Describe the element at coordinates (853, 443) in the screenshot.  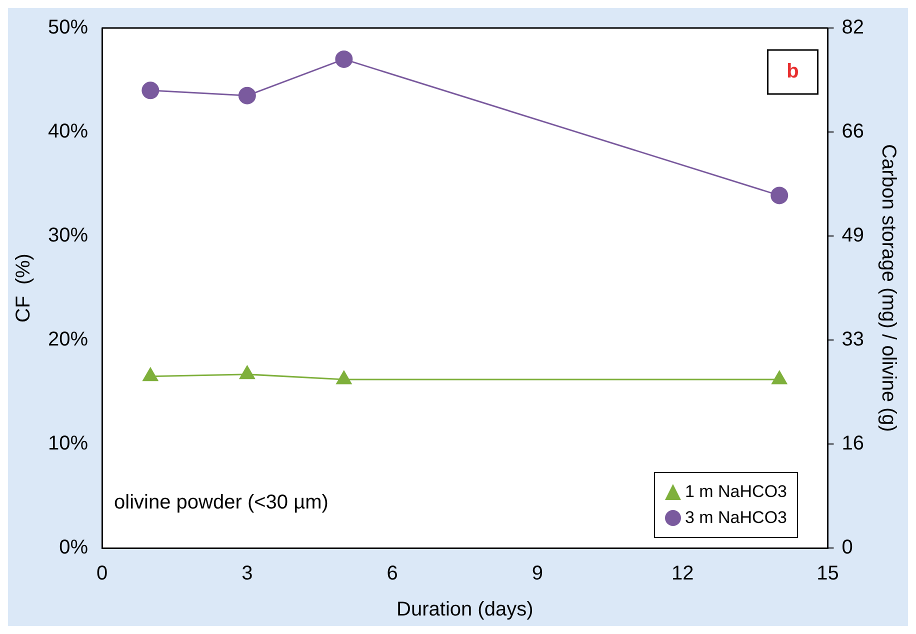
I see `y2-tick-label: 16` at that location.